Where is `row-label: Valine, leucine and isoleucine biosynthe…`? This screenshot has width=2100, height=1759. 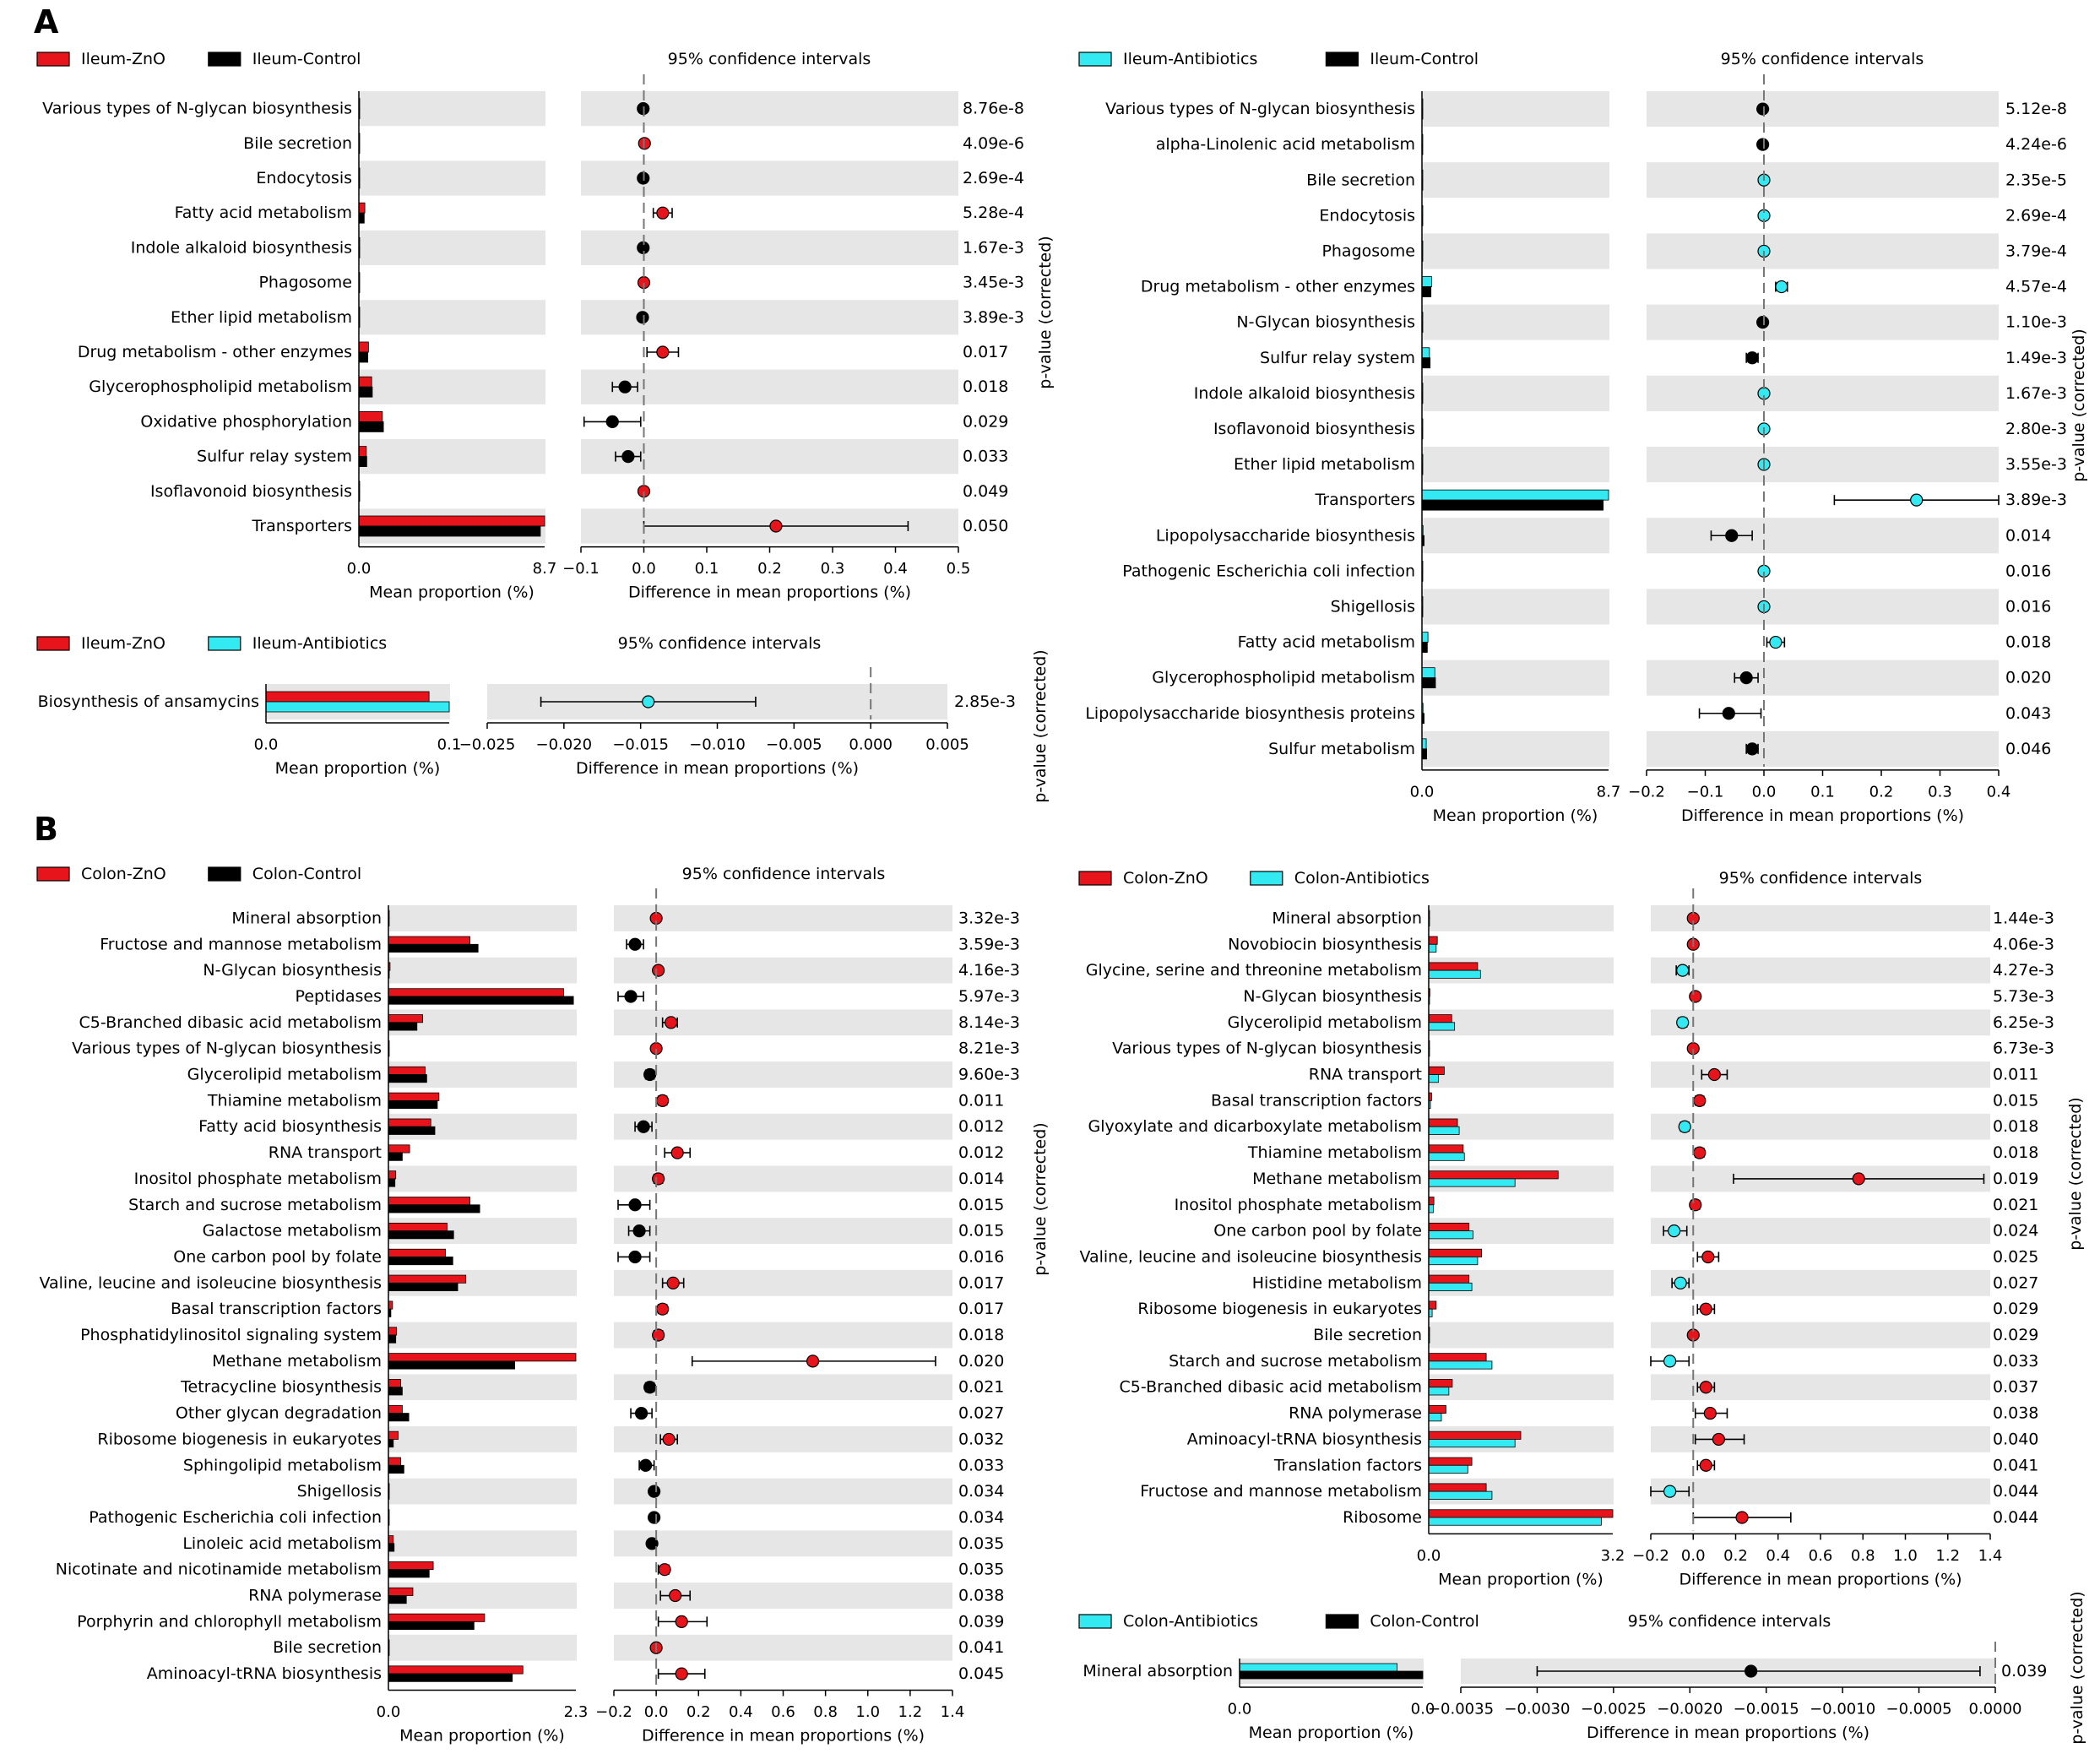 row-label: Valine, leucine and isoleucine biosynthe… is located at coordinates (211, 1282).